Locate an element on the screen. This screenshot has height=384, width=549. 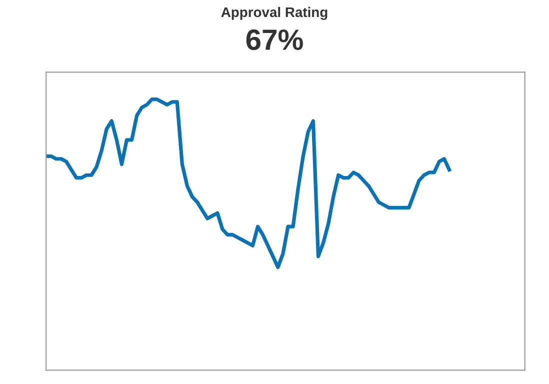
chart-subtitle: 67% is located at coordinates (274, 39).